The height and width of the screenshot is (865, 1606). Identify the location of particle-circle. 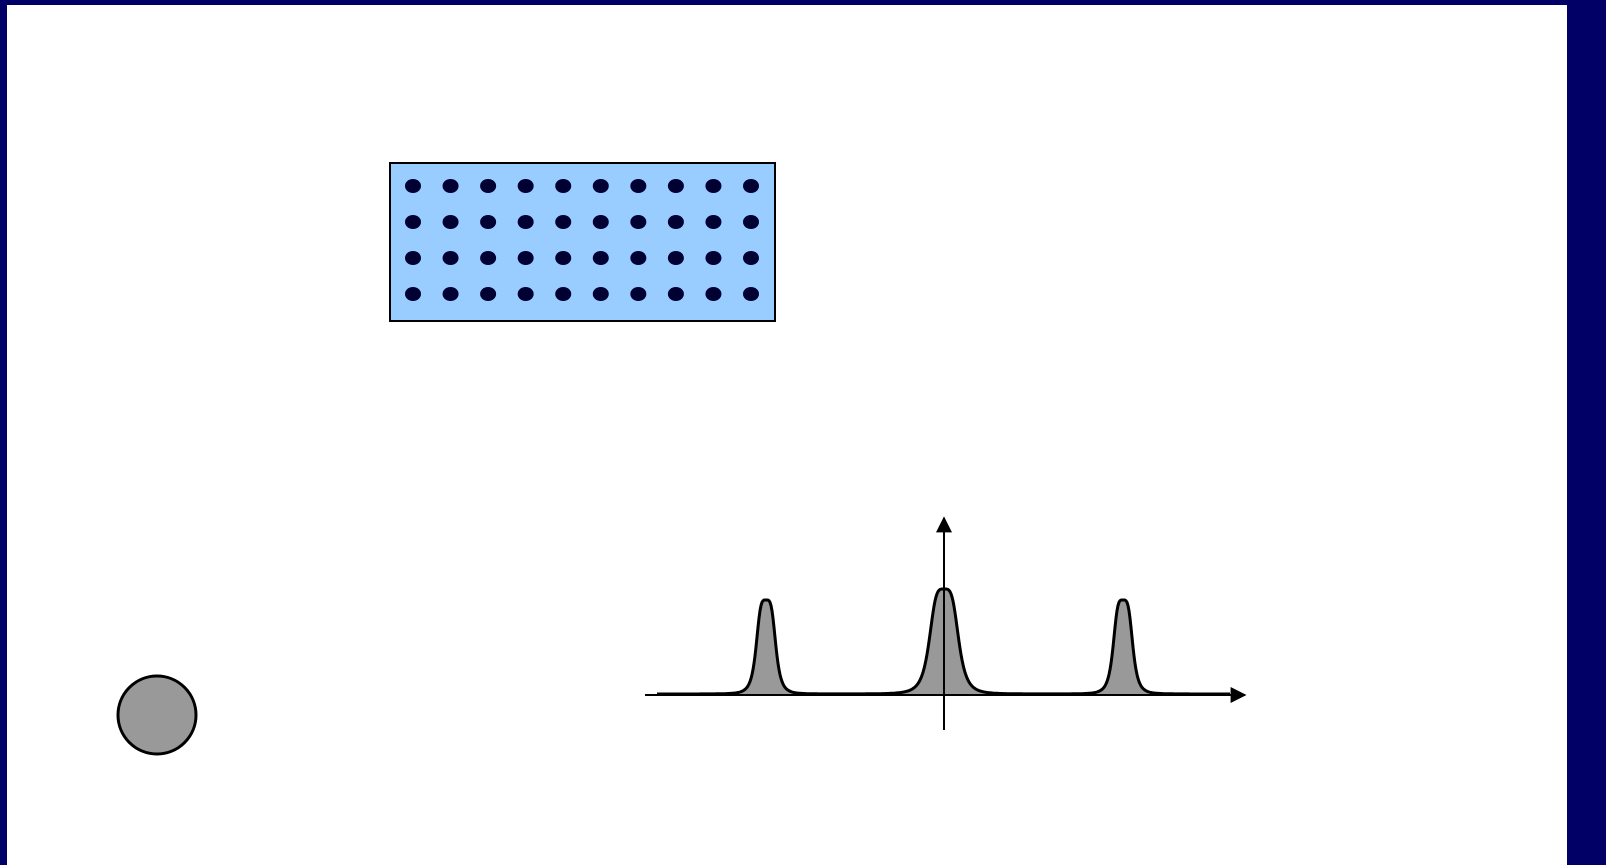
(157, 715).